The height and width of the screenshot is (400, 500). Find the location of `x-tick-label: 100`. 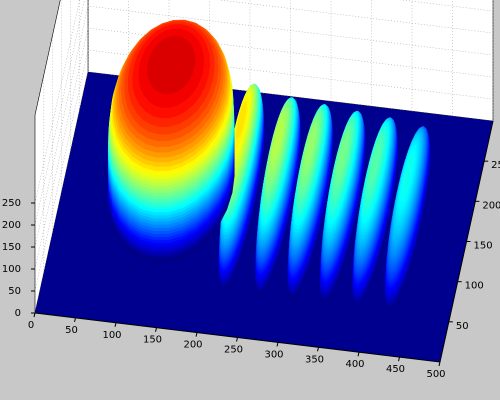

x-tick-label: 100 is located at coordinates (111, 335).